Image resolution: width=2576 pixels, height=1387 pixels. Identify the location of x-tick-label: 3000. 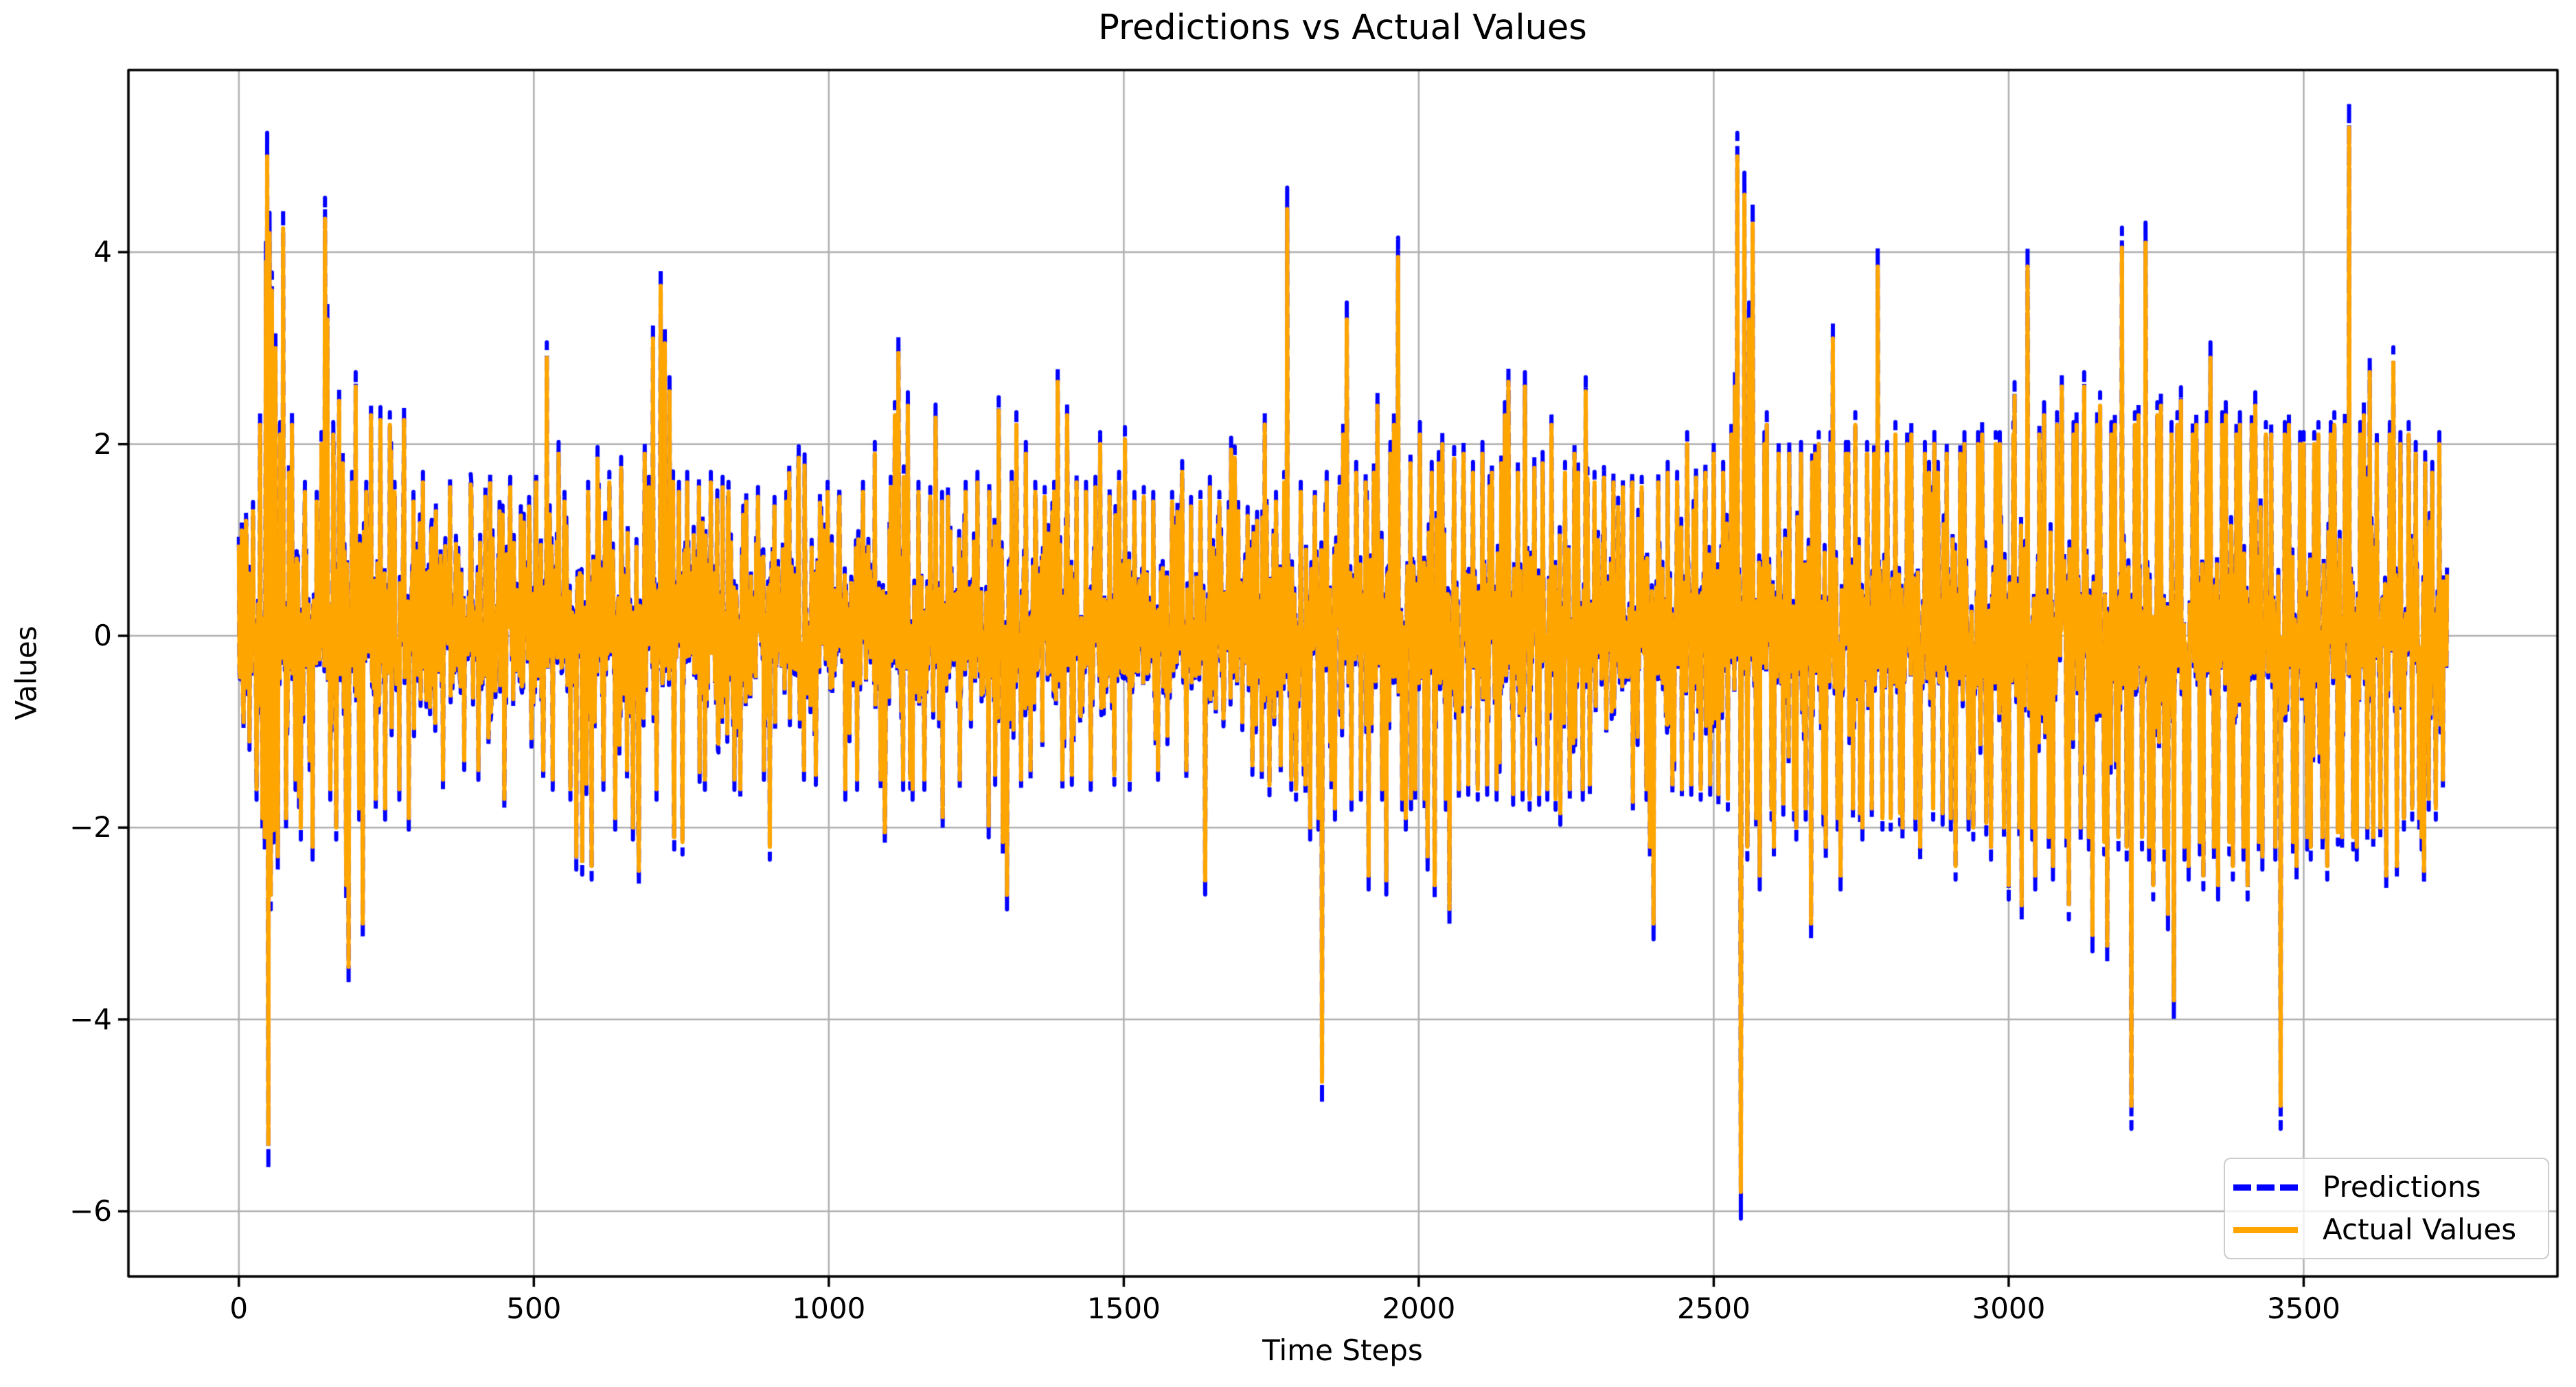
(2009, 1308).